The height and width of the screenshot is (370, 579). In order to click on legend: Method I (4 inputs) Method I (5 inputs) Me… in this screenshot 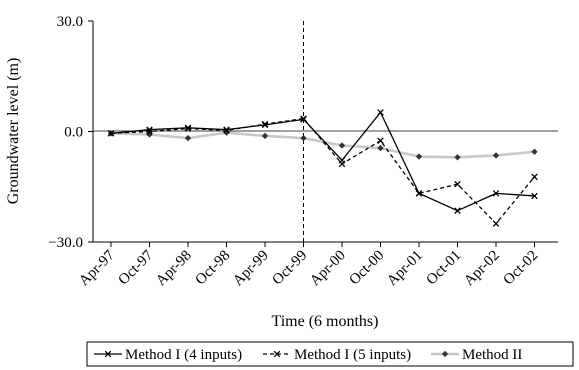, I will do `click(330, 354)`.